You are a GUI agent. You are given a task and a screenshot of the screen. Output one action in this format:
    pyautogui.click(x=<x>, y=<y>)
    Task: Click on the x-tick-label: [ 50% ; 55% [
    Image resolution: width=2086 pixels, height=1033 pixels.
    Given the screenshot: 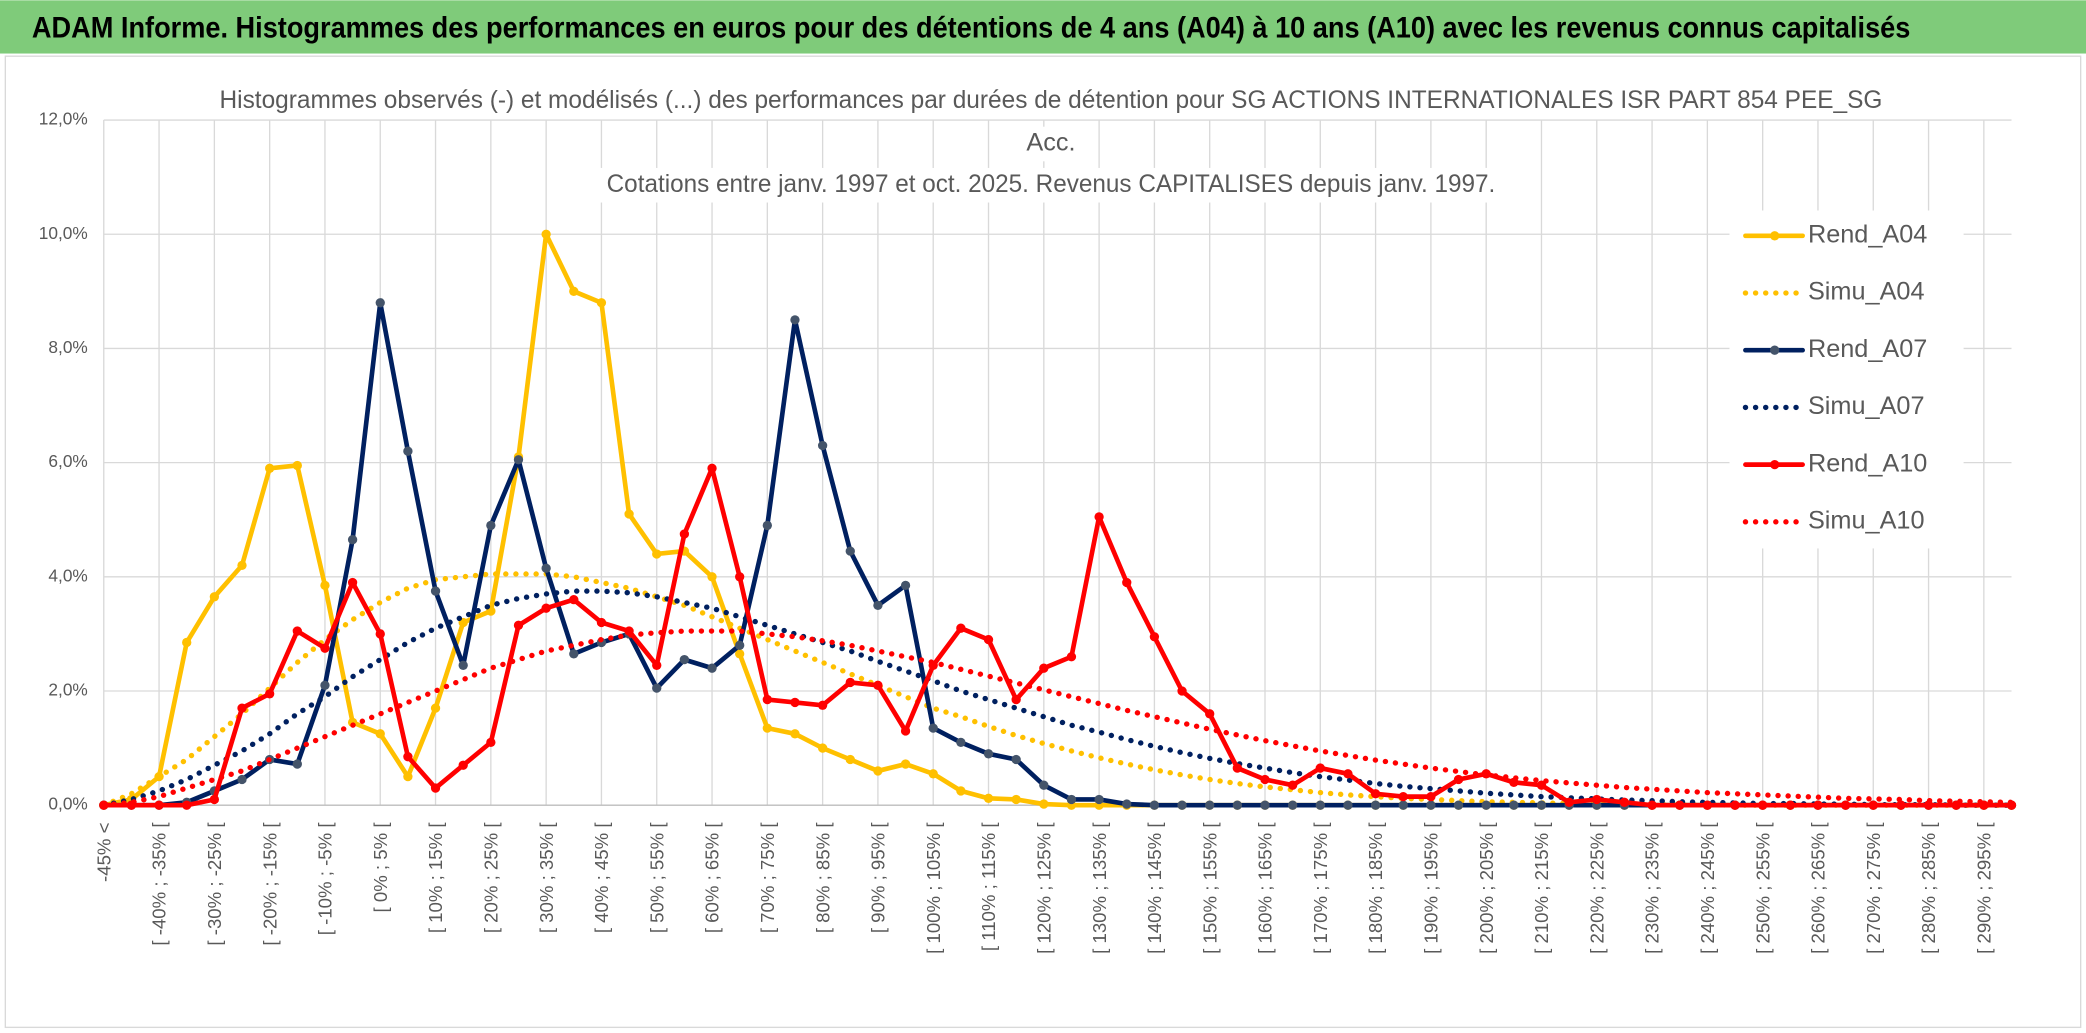 What is the action you would take?
    pyautogui.click(x=656, y=878)
    